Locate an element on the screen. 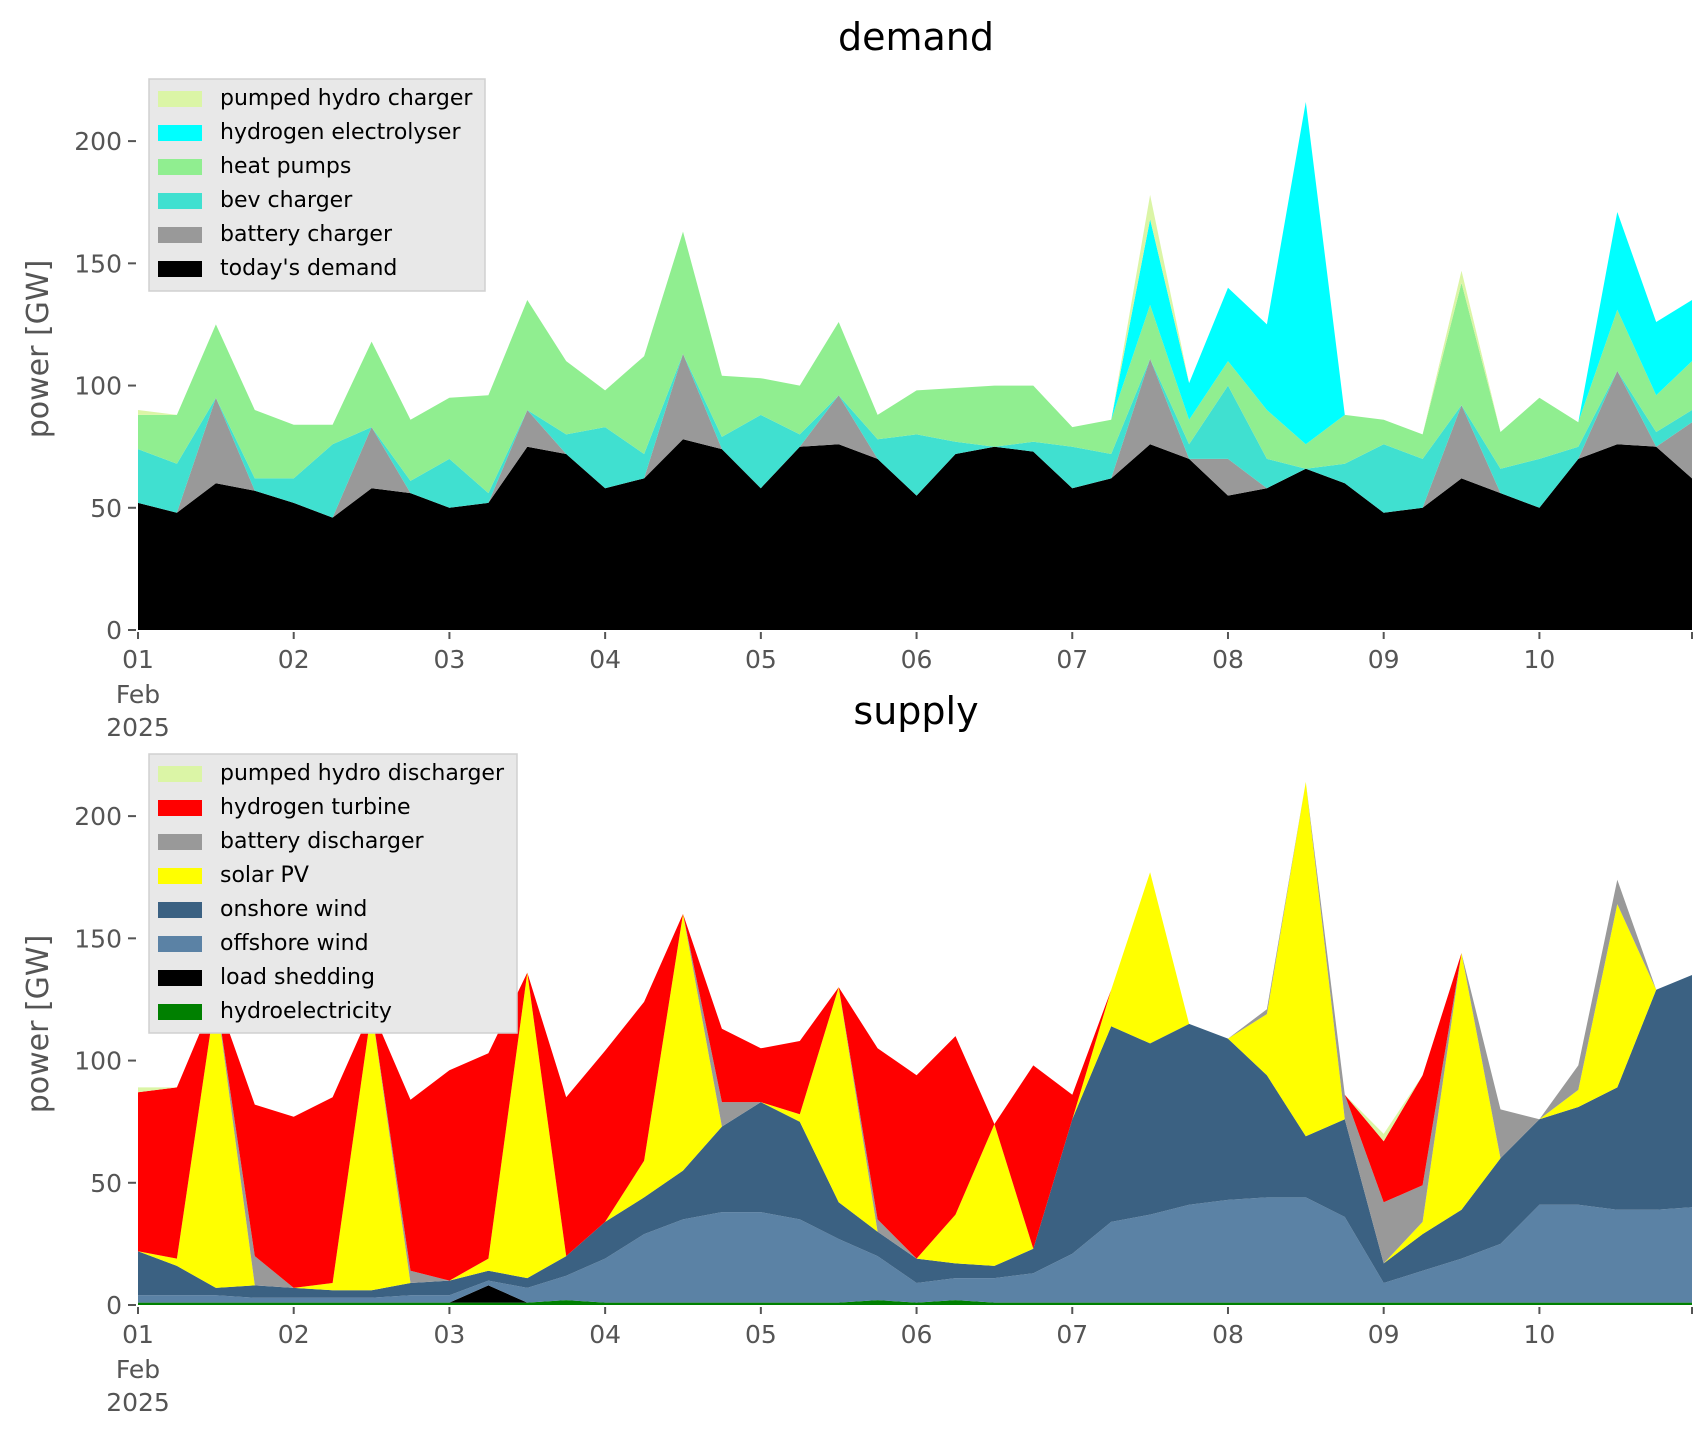  legend-label-offshore-wind: offshore wind is located at coordinates (294, 943).